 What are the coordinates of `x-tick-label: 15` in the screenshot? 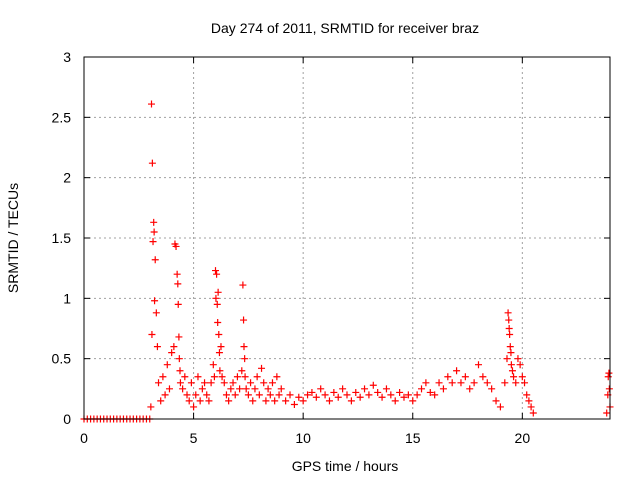 It's located at (413, 438).